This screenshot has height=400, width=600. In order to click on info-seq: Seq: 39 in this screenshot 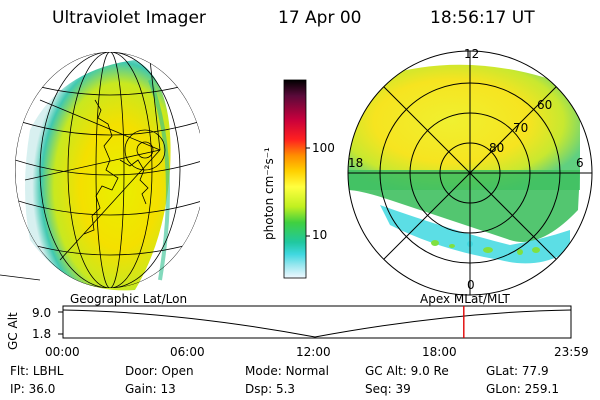, I will do `click(388, 389)`.